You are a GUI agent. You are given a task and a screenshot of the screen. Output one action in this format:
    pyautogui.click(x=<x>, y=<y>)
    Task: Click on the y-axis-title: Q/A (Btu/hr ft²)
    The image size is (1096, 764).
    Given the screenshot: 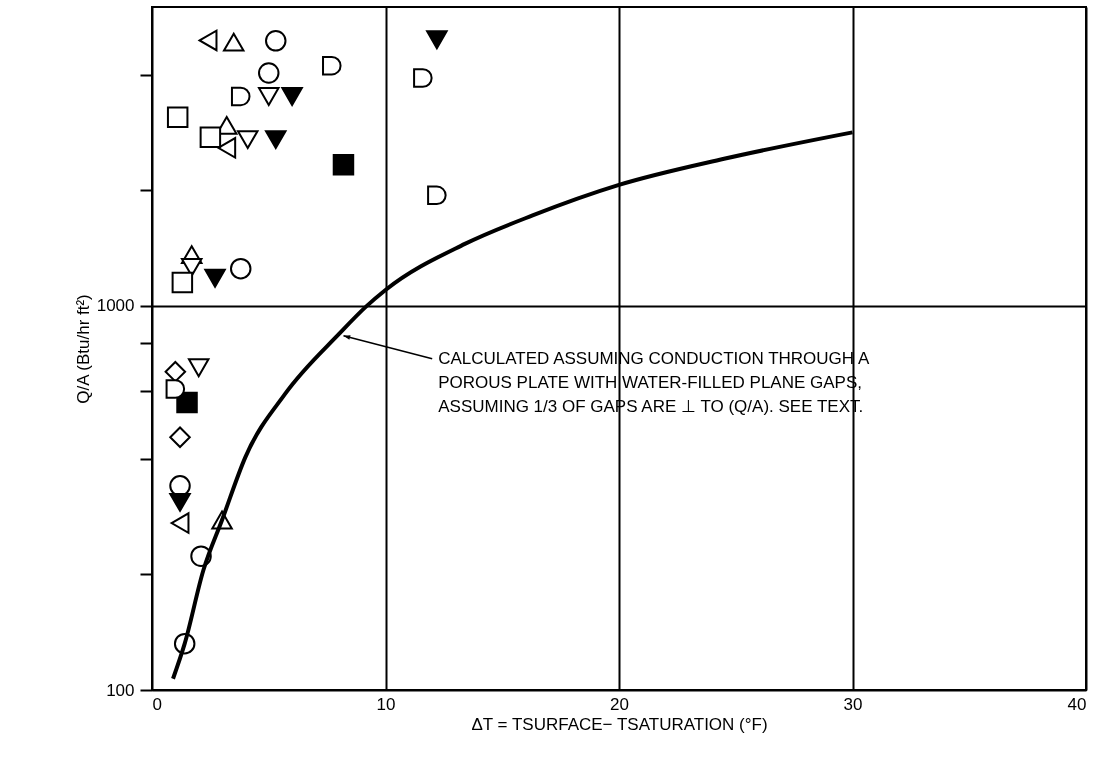 What is the action you would take?
    pyautogui.click(x=83, y=349)
    